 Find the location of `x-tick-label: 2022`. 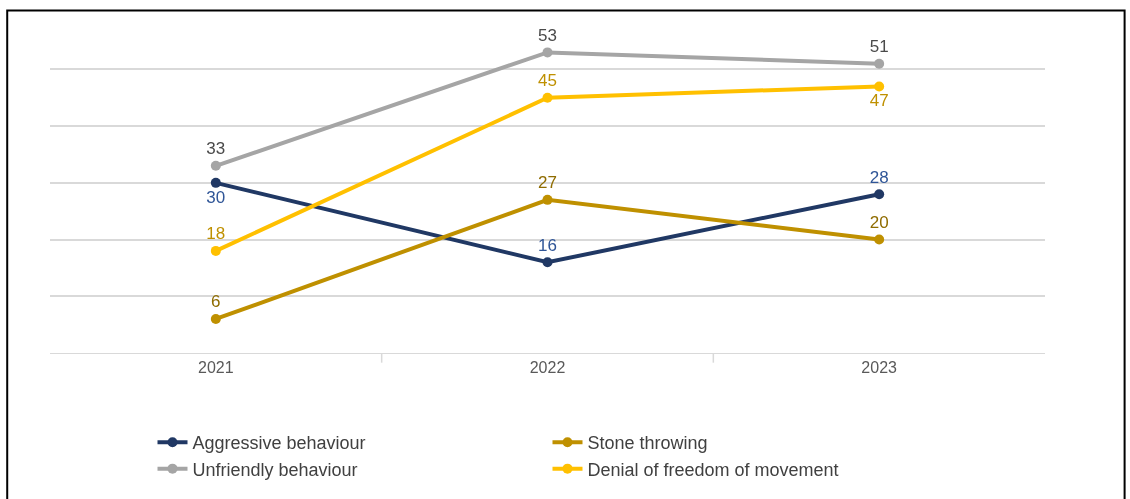

x-tick-label: 2022 is located at coordinates (547, 368).